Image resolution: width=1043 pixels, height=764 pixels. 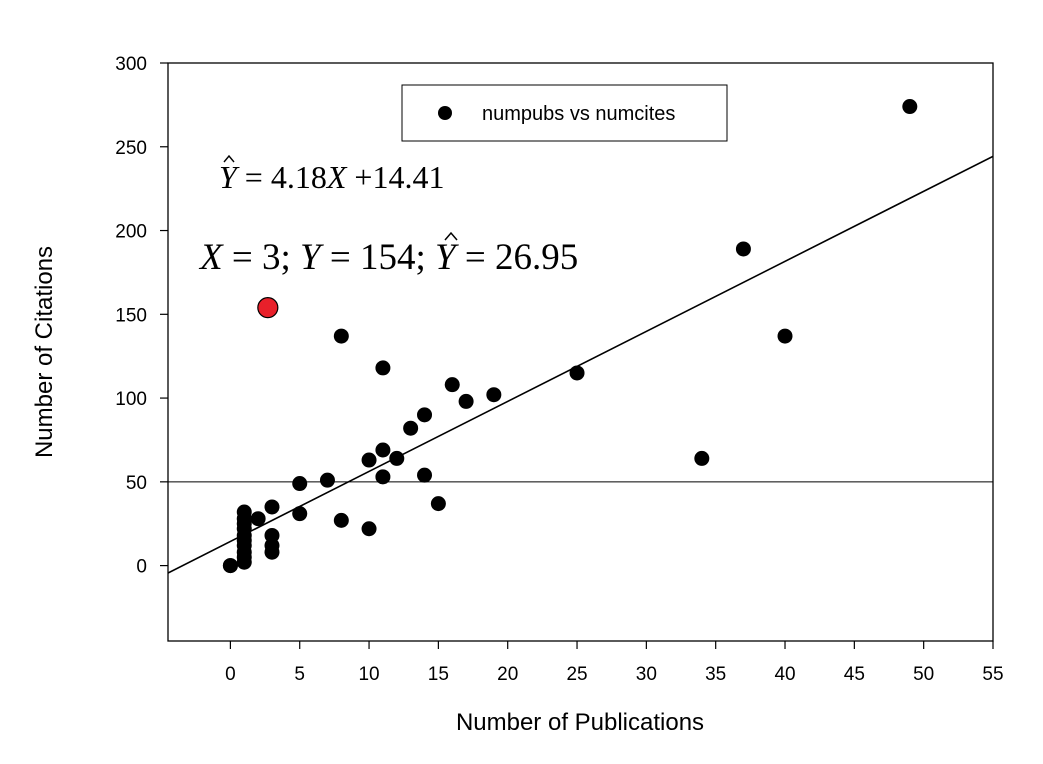 What do you see at coordinates (131, 399) in the screenshot?
I see `y-tick-label: 100` at bounding box center [131, 399].